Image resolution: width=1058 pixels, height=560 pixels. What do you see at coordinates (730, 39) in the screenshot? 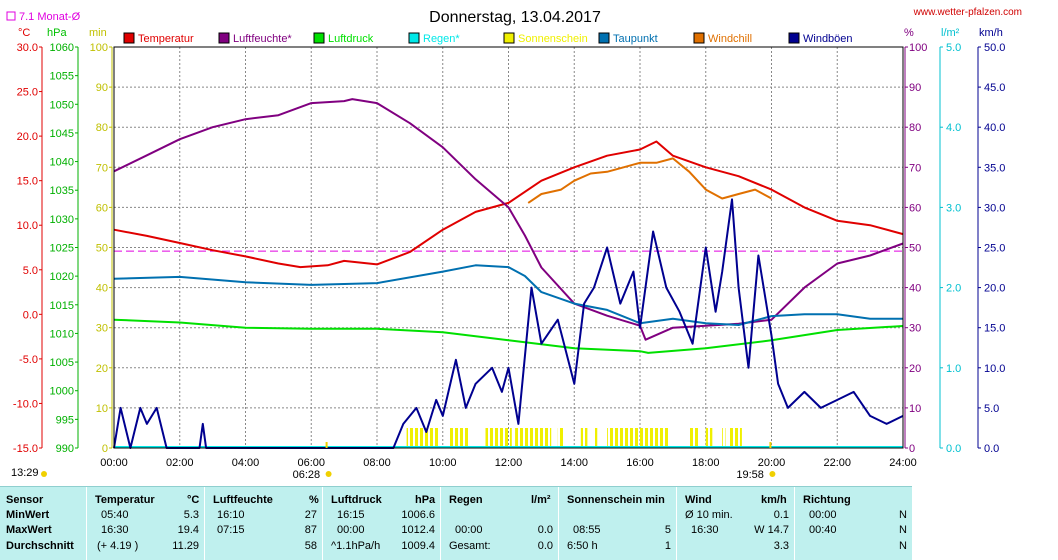
I see `legend-label: Windchill` at bounding box center [730, 39].